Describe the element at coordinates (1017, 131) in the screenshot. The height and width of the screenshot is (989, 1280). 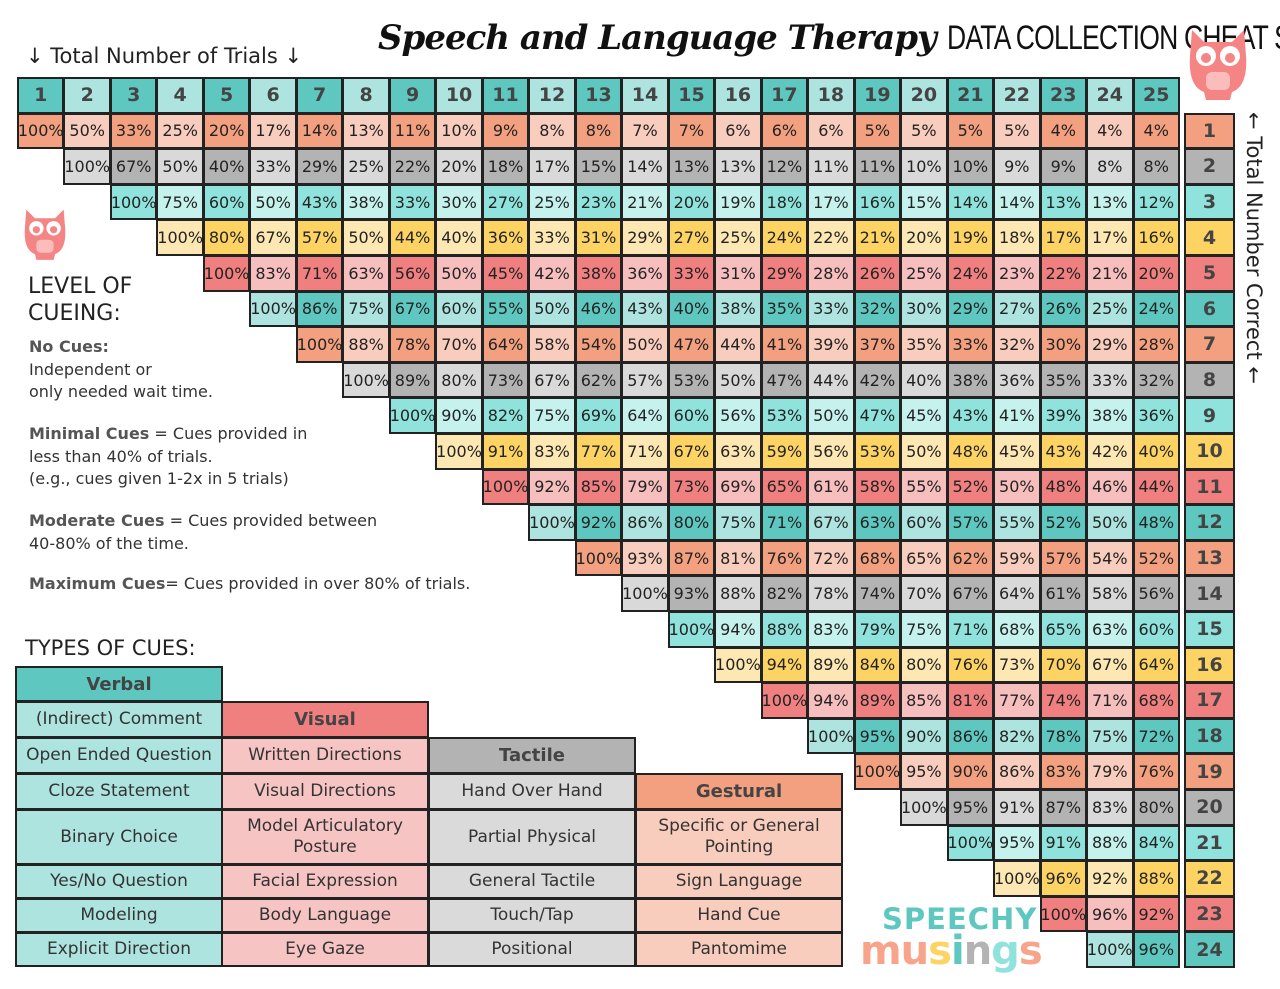
I see `percentage-cell: 5%` at that location.